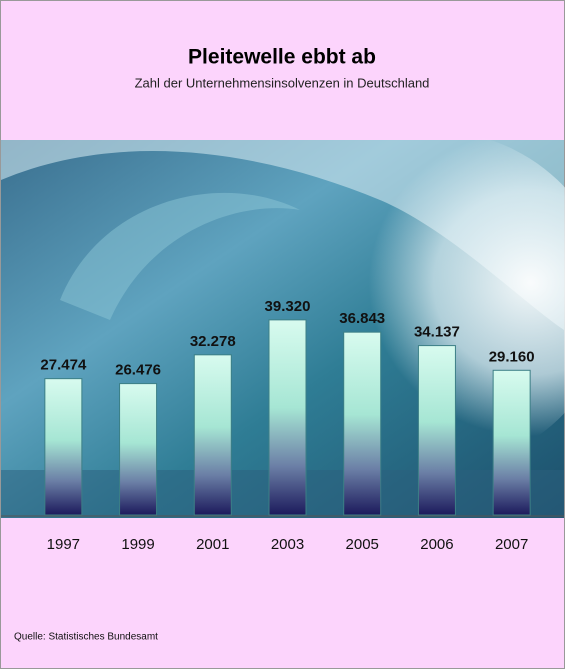 This screenshot has width=565, height=669. I want to click on x-tick-label: 1999, so click(137, 544).